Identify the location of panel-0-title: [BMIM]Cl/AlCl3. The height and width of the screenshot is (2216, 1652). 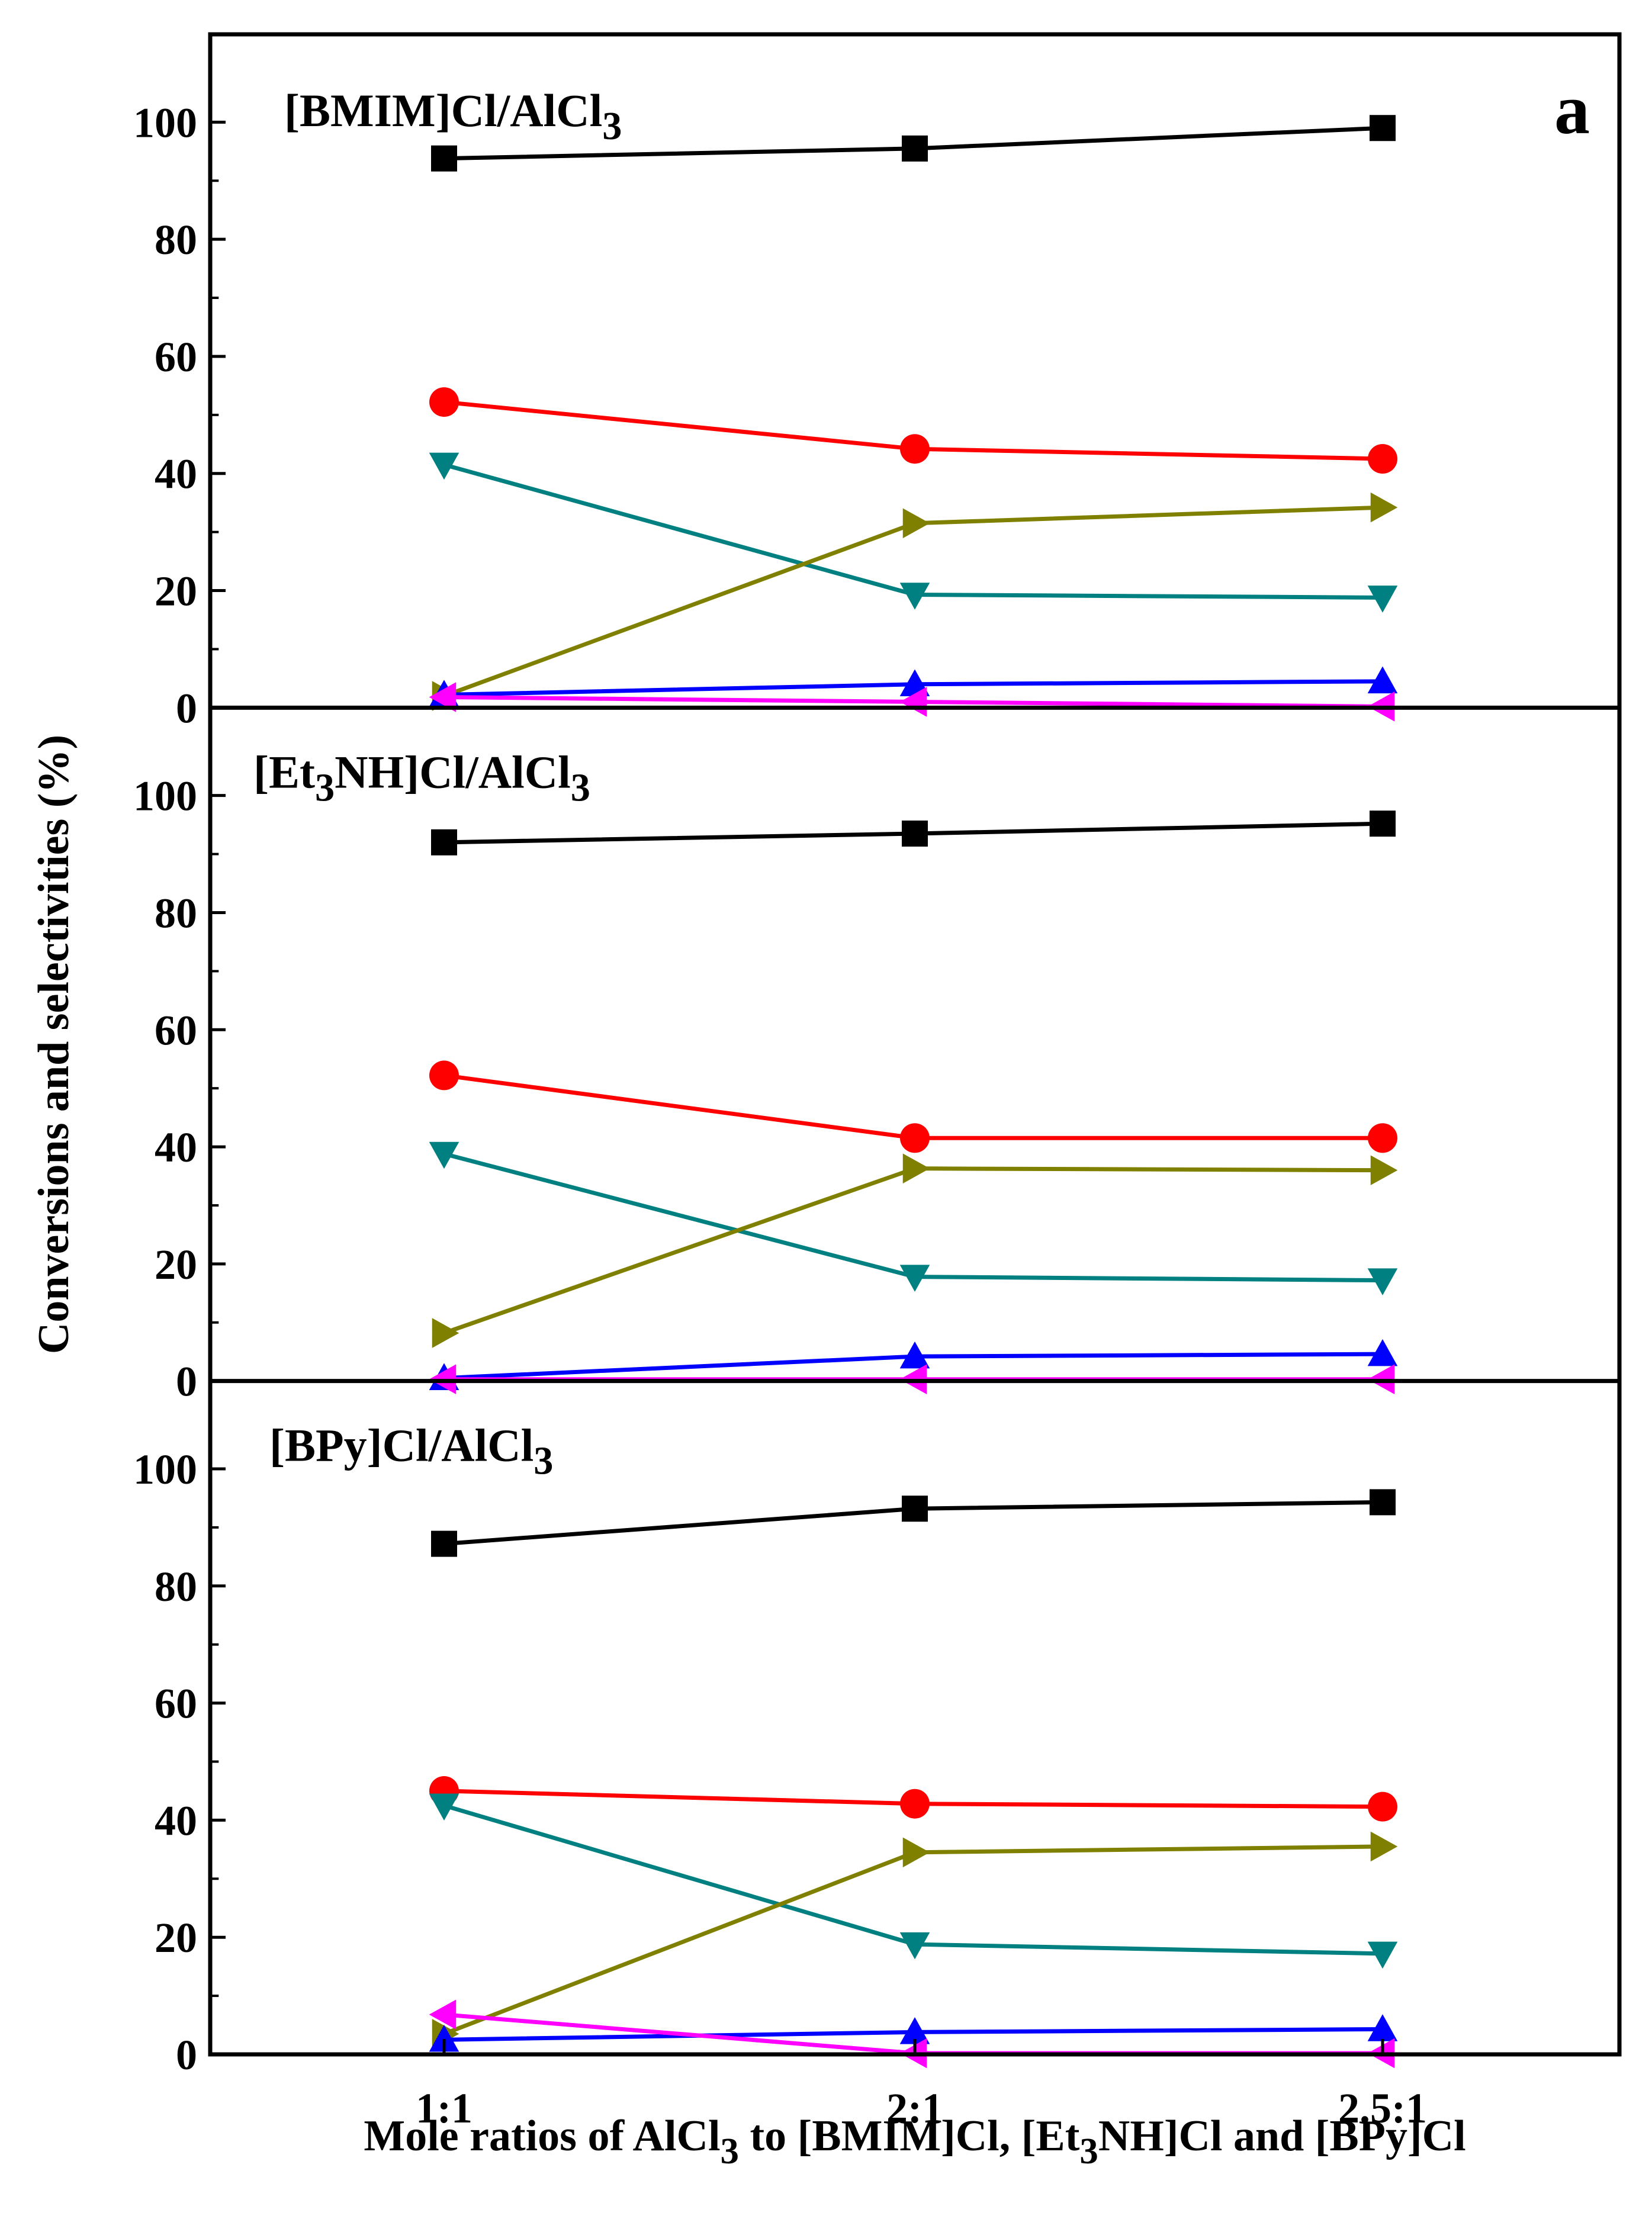
(453, 117).